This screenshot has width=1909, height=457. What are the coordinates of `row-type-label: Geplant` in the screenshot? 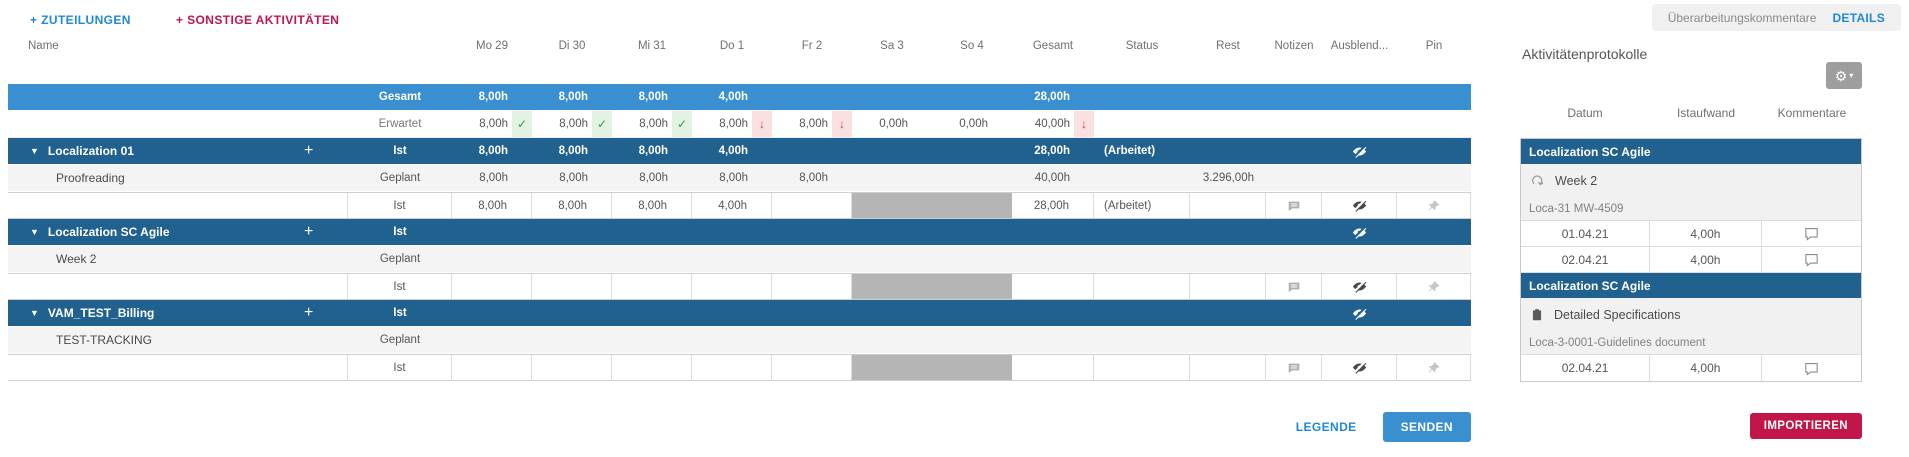 It's located at (400, 178).